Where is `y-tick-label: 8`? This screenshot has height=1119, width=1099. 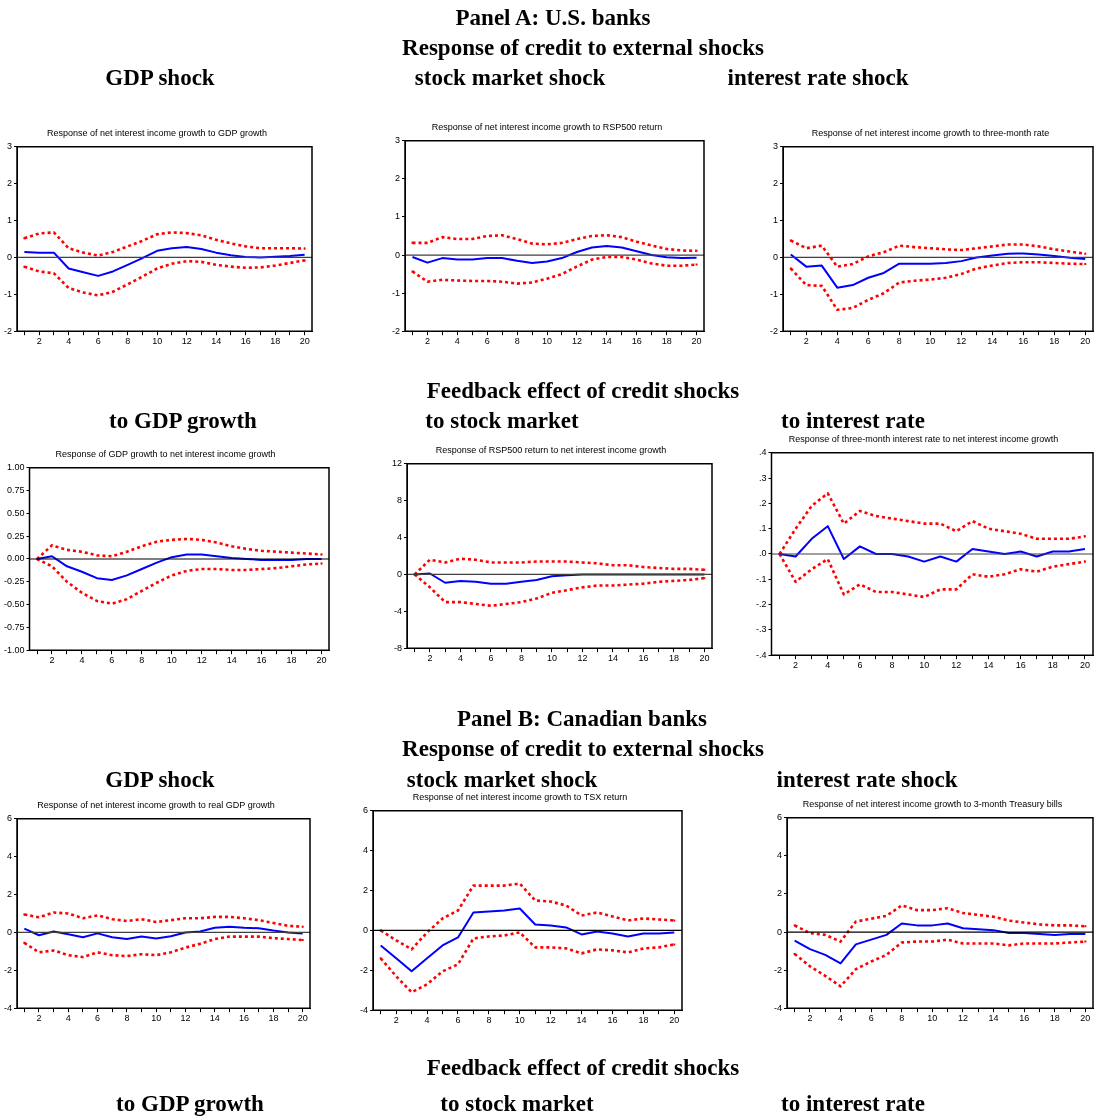
y-tick-label: 8 is located at coordinates (400, 500).